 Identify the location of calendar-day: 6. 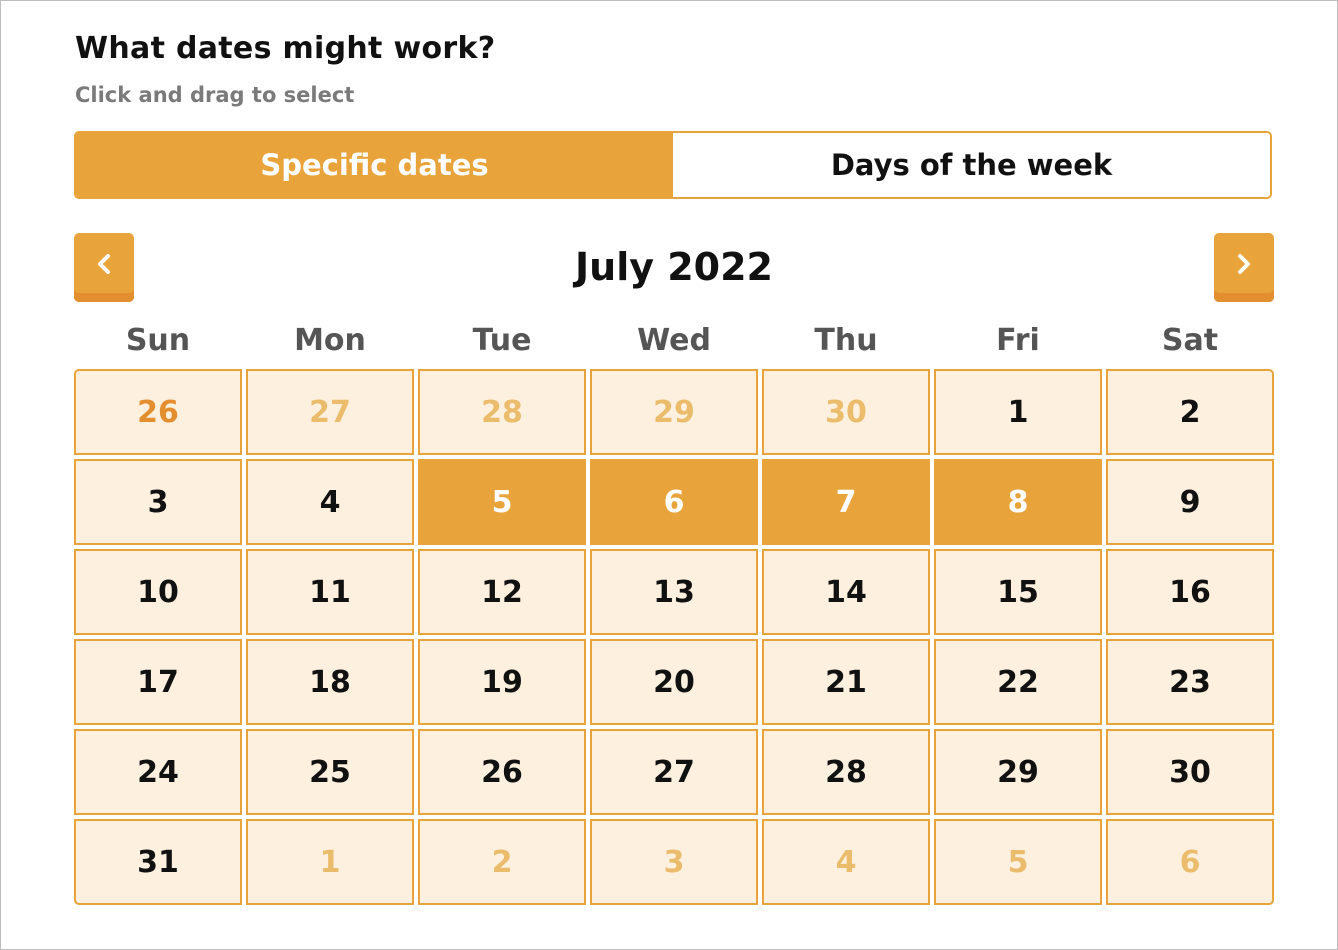
(1190, 862).